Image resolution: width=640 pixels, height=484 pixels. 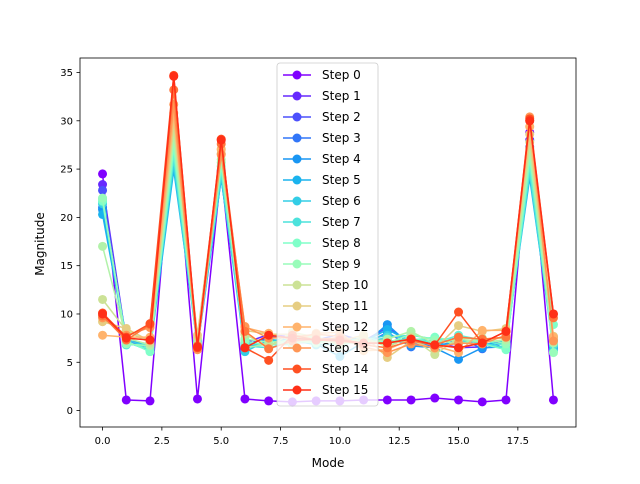 What do you see at coordinates (458, 441) in the screenshot?
I see `x-tick-label: 15.0` at bounding box center [458, 441].